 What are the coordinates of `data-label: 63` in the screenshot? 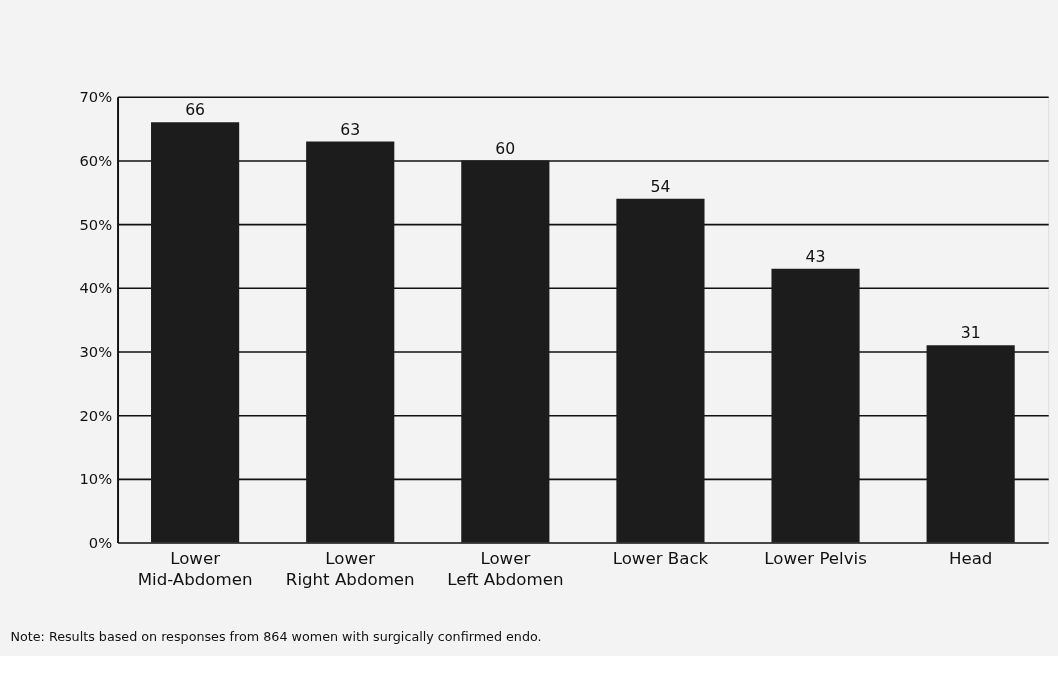 It's located at (350, 129).